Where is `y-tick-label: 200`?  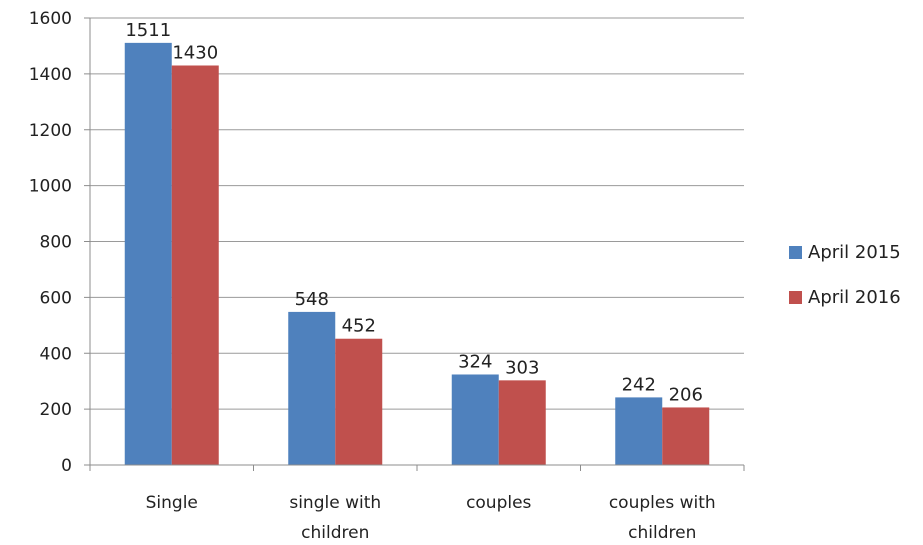
y-tick-label: 200 is located at coordinates (56, 410).